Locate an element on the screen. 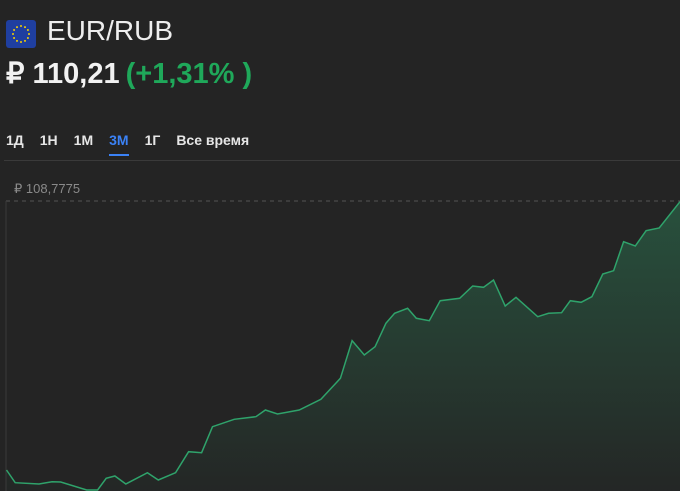 The image size is (680, 491). pair-title: EUR/RUB is located at coordinates (110, 30).